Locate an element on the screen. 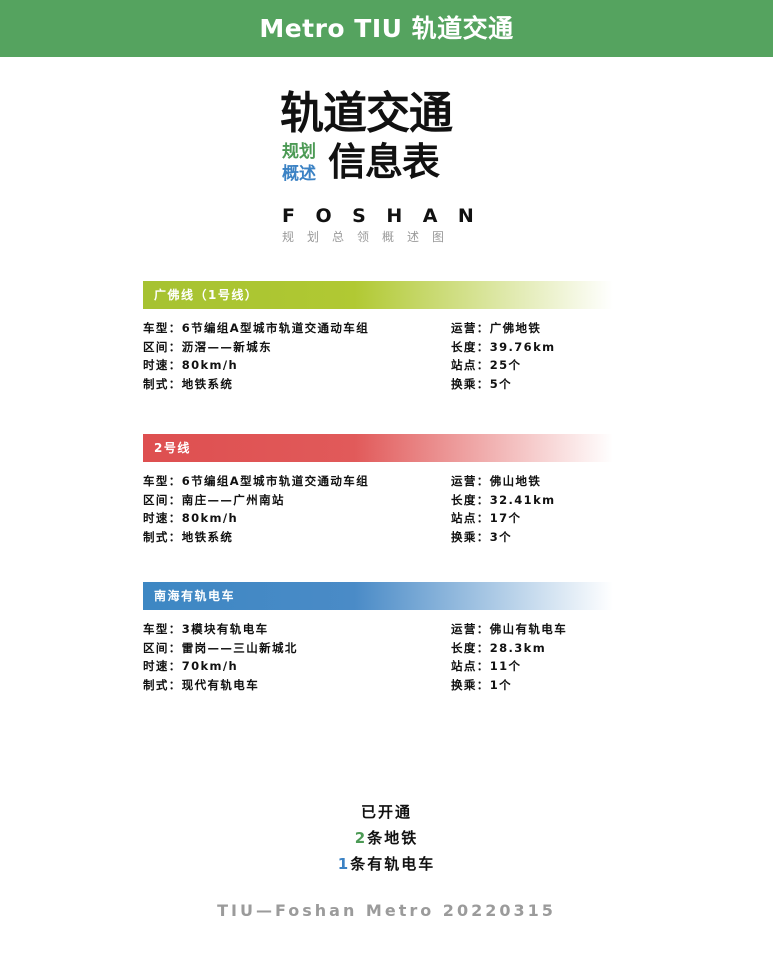 The height and width of the screenshot is (958, 773). info-right: 换乘：1个 is located at coordinates (482, 684).